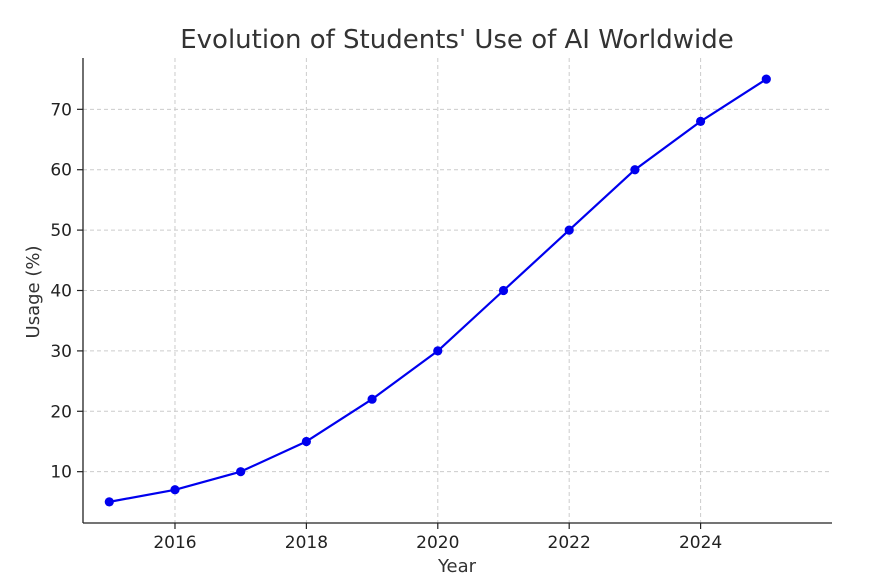 This screenshot has height=583, width=889. I want to click on x-tick-label: 2024, so click(700, 543).